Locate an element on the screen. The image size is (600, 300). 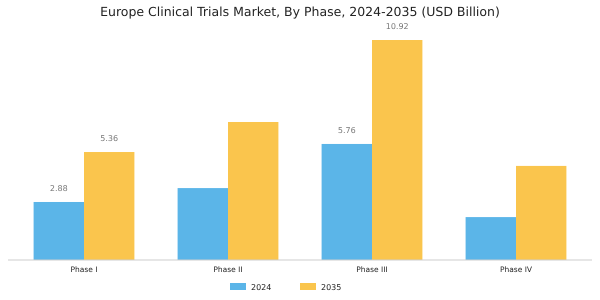
data-label: 2.88 is located at coordinates (59, 188).